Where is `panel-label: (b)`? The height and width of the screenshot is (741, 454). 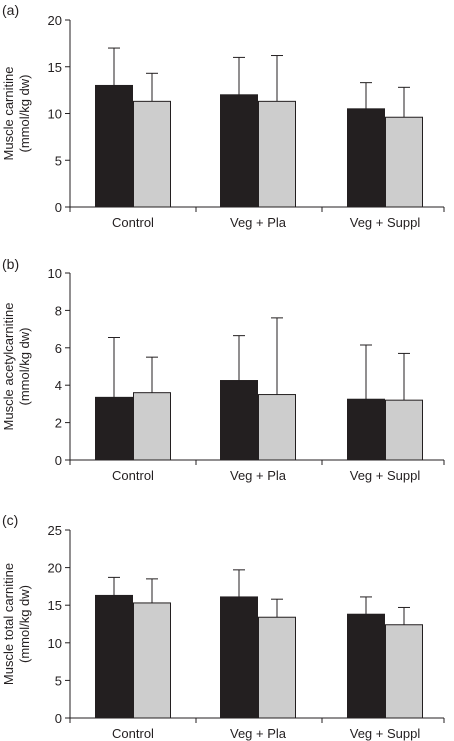 panel-label: (b) is located at coordinates (10, 264).